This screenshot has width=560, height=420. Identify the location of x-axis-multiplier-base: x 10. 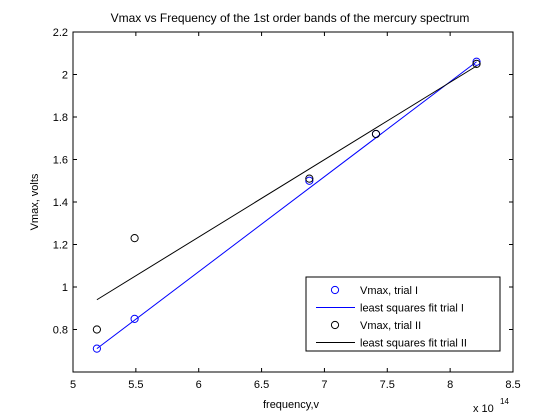
(483, 409).